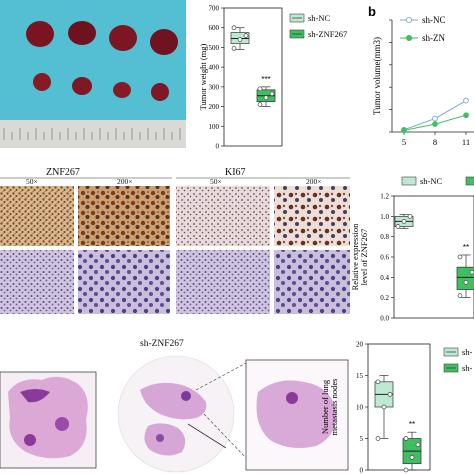  Describe the element at coordinates (435, 142) in the screenshot. I see `x-tick-label: 8` at that location.